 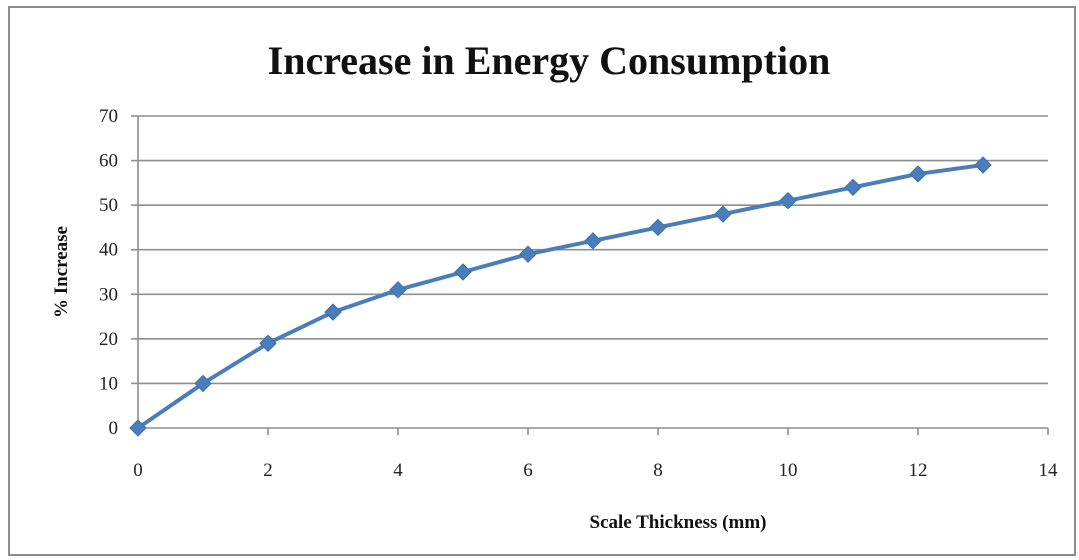 What do you see at coordinates (268, 470) in the screenshot?
I see `x-tick-label: 2` at bounding box center [268, 470].